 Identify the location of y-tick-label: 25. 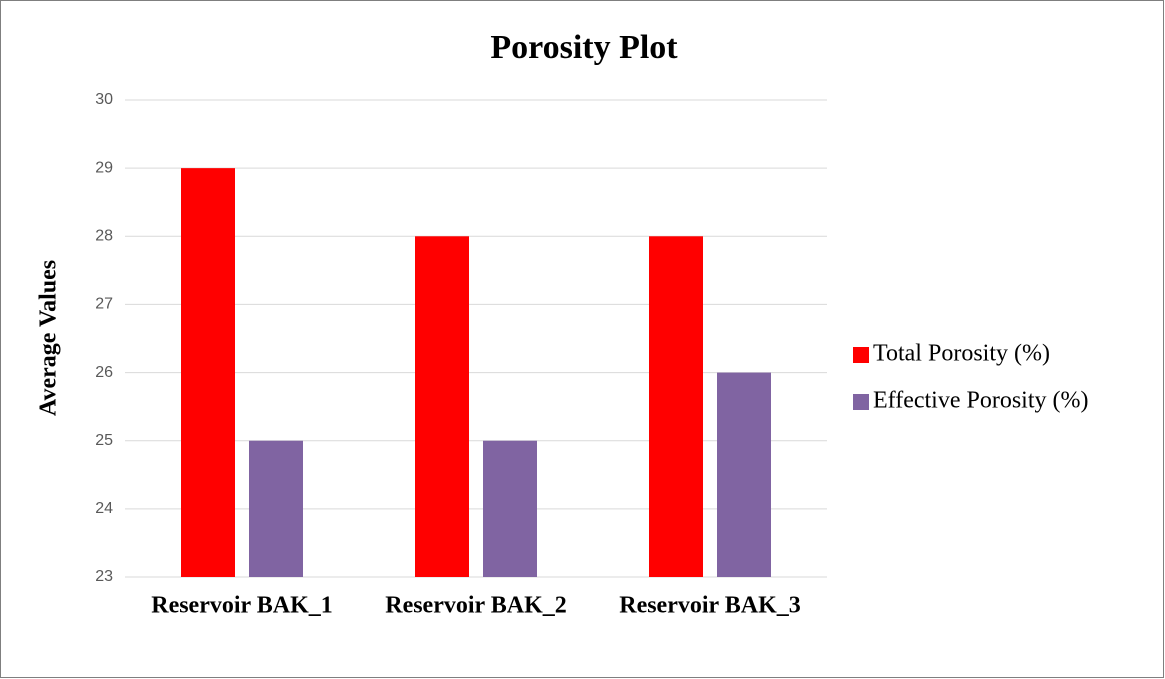
(104, 440).